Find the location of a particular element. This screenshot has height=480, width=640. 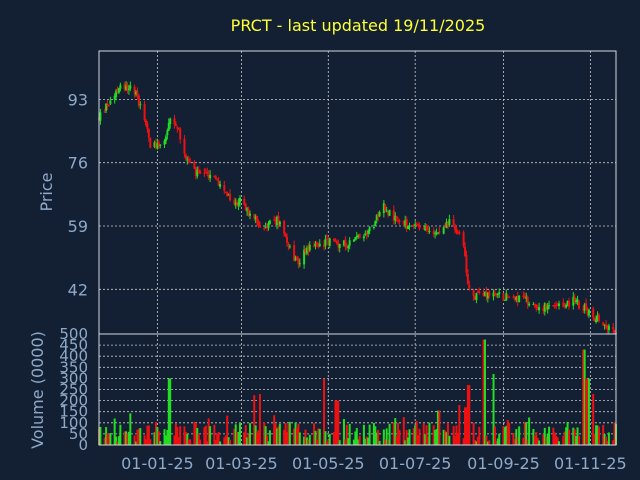

volume-axis-label: Volume (0000) is located at coordinates (37, 390).